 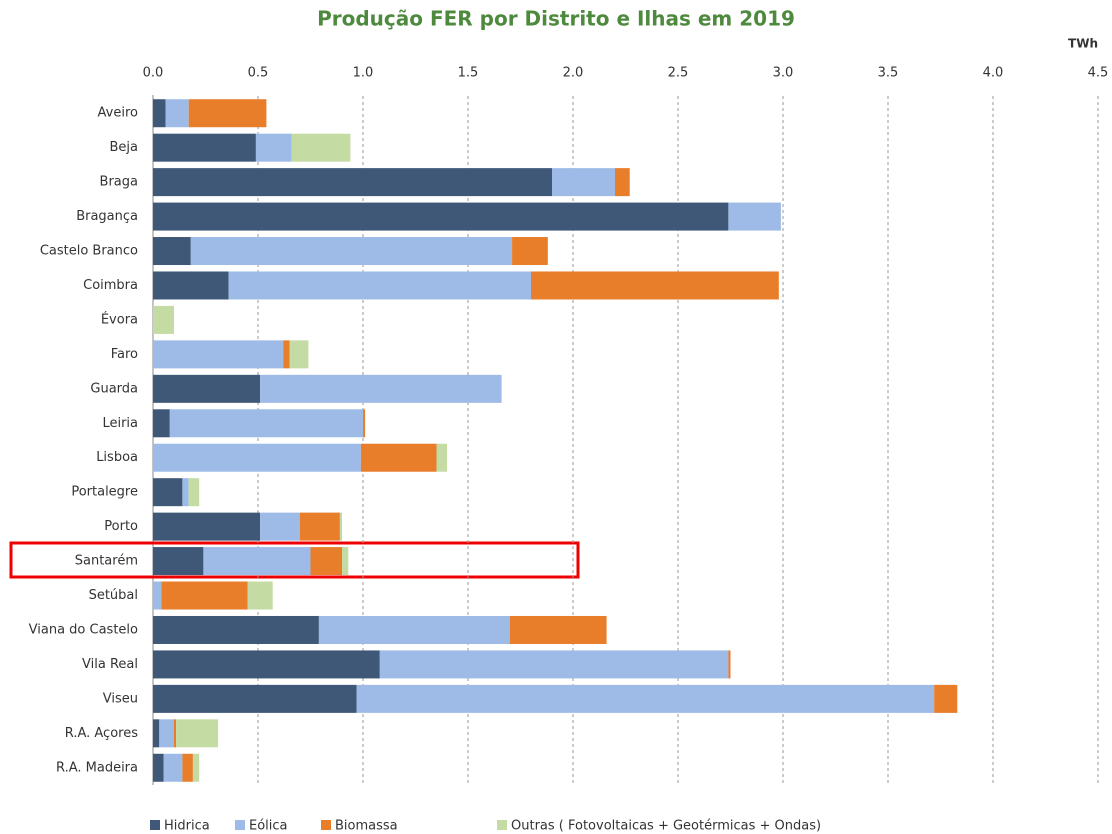 I want to click on y-tick-label: Bragança, so click(x=107, y=216).